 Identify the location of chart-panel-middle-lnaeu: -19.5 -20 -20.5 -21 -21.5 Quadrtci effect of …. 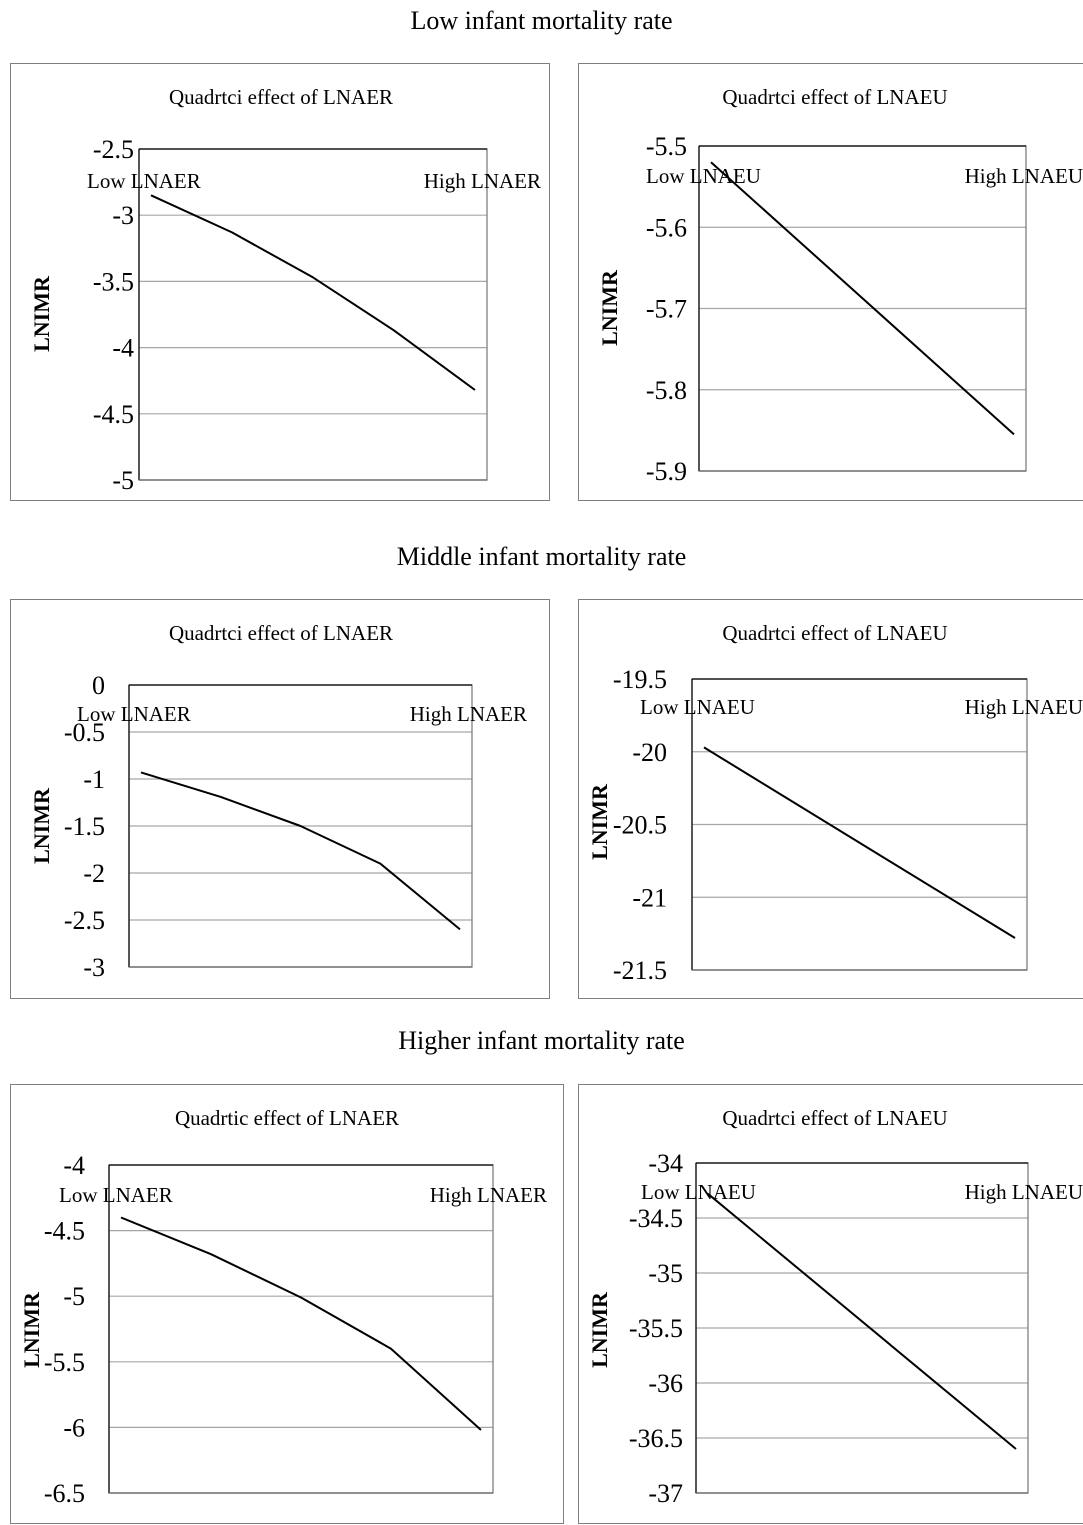
(830, 799).